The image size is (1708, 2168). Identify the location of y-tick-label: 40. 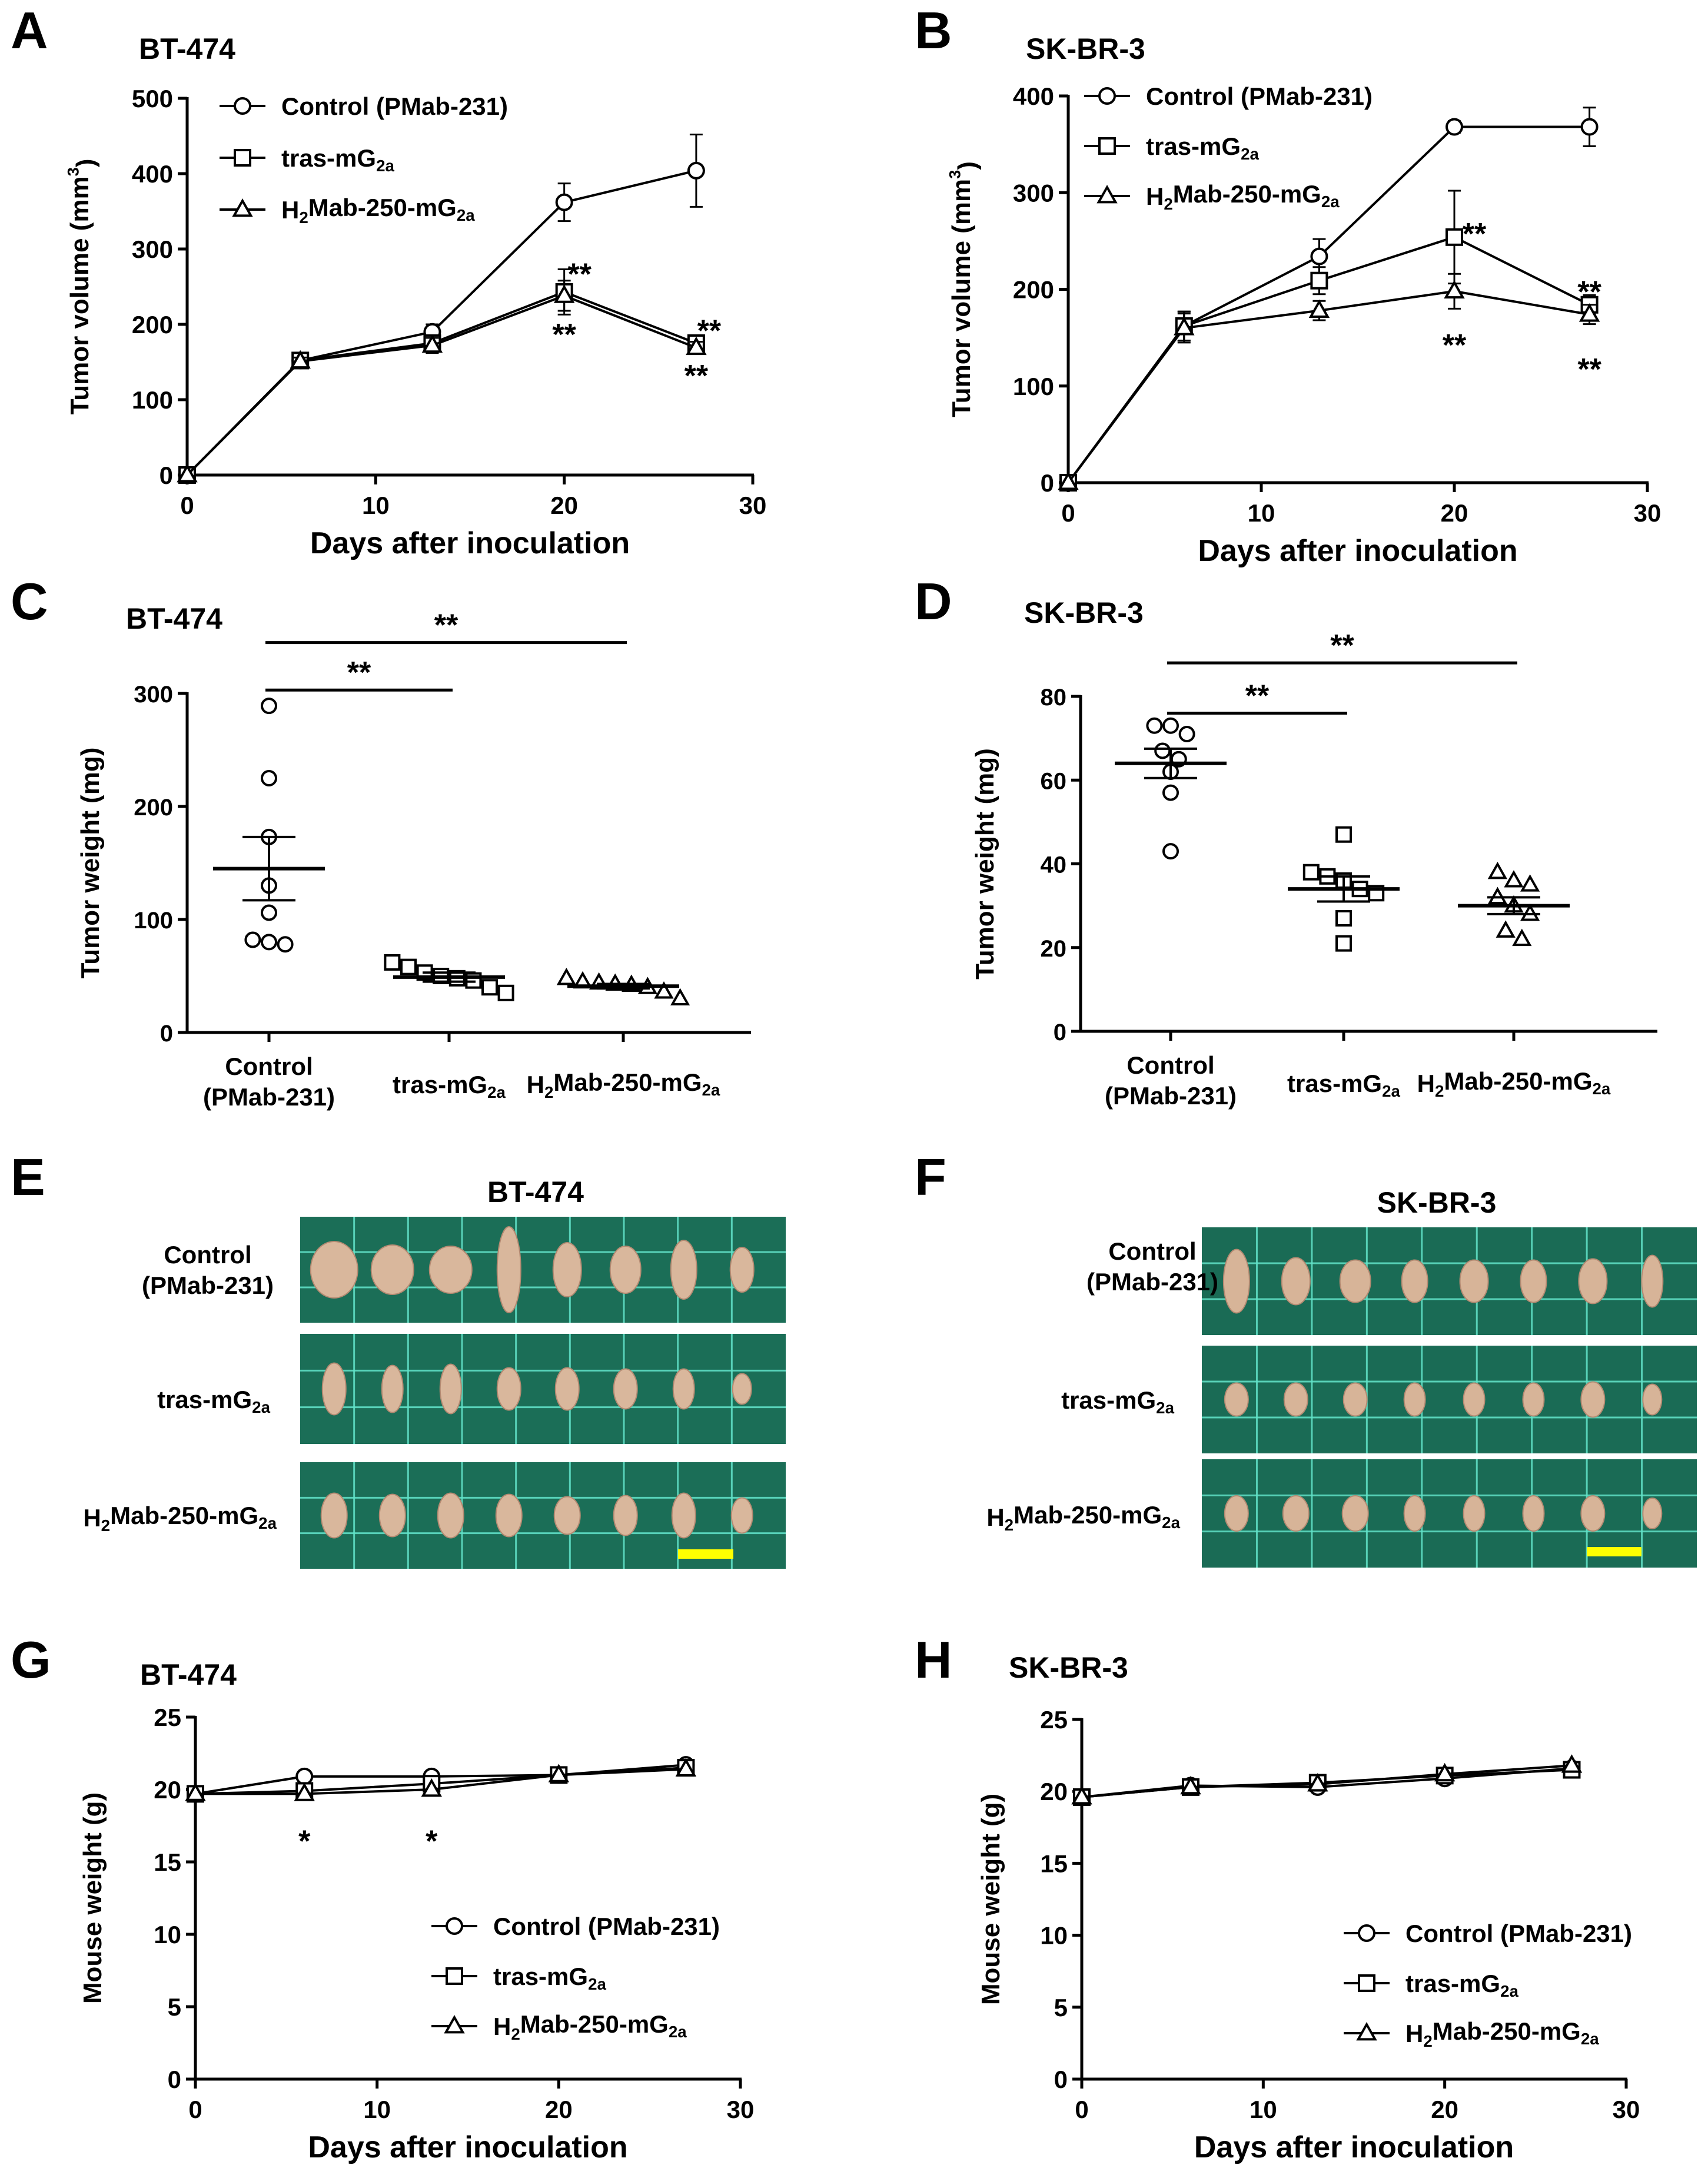
(1054, 865).